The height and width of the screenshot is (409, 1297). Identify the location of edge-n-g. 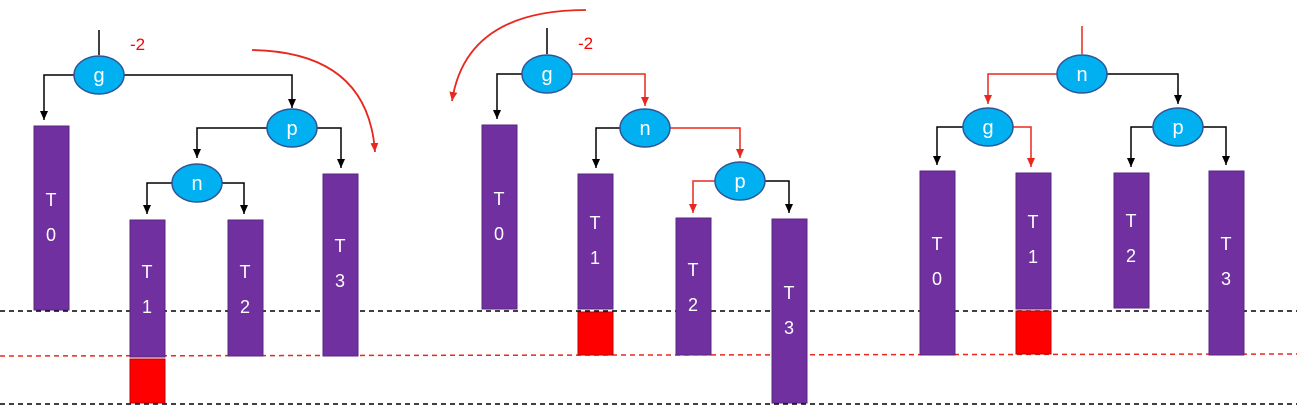
(1021, 88).